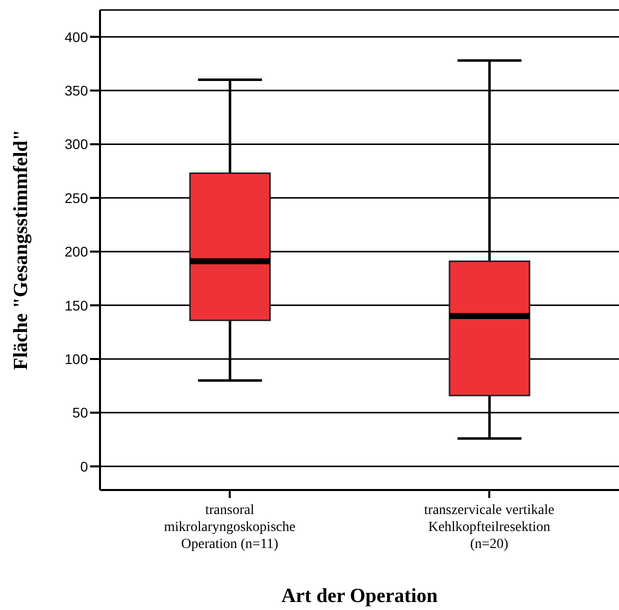 This screenshot has width=619, height=610. Describe the element at coordinates (21, 249) in the screenshot. I see `y-axis-title: Fläche "Gesangsstimmfeld"` at that location.